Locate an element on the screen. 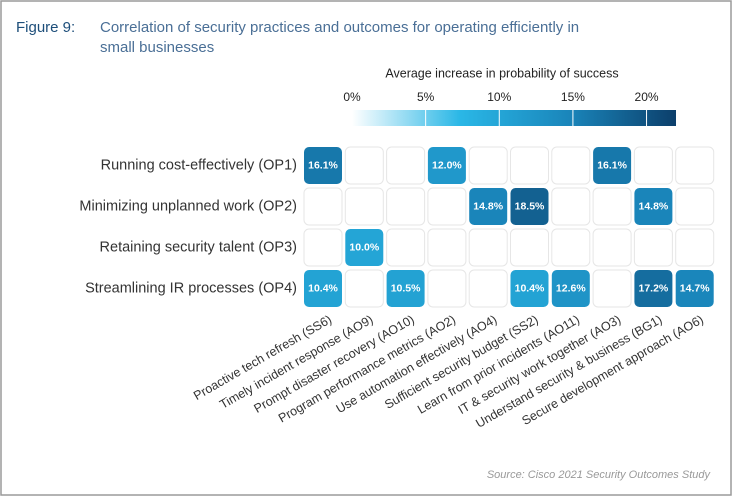 Image resolution: width=733 pixels, height=497 pixels. colorbar-tick-label: 15% is located at coordinates (573, 97).